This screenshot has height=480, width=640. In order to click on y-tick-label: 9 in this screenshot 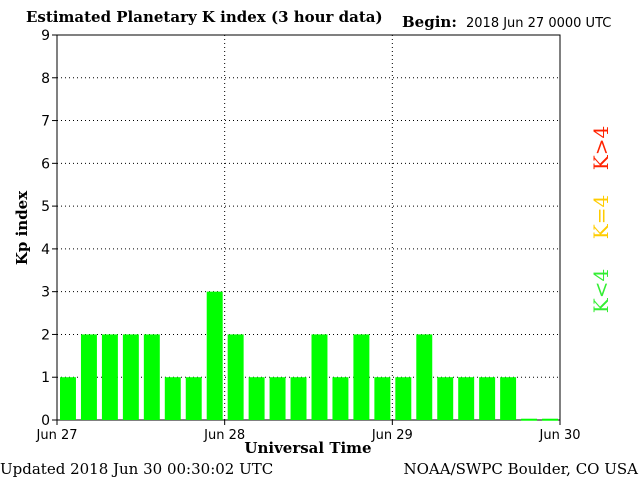, I will do `click(45, 36)`.